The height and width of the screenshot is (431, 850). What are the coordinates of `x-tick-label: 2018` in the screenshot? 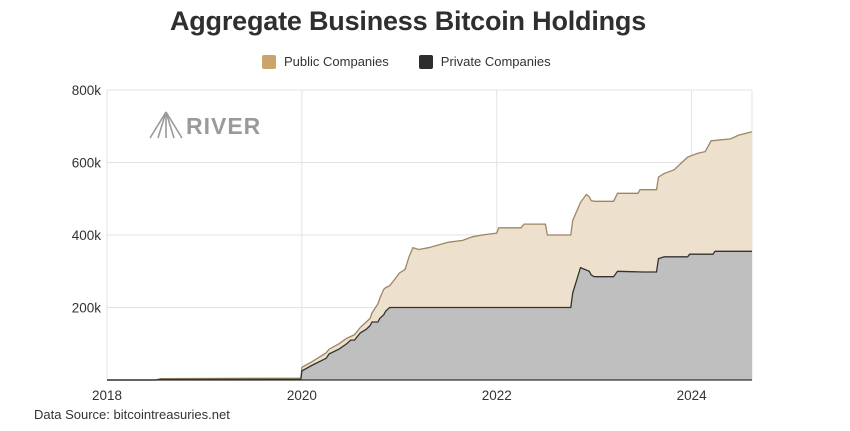 It's located at (107, 395).